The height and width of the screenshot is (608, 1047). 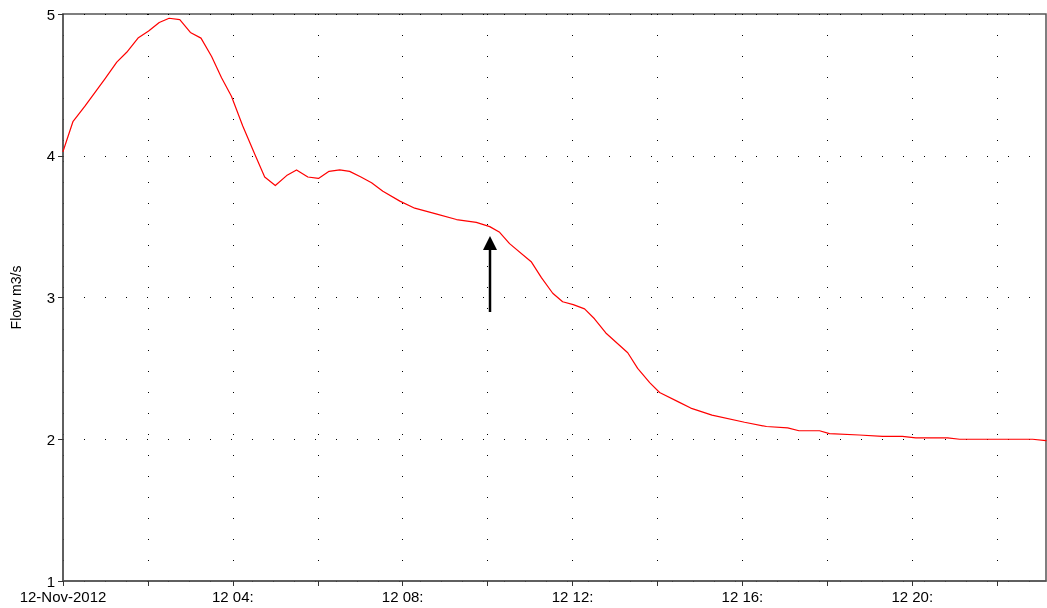 What do you see at coordinates (572, 596) in the screenshot?
I see `x-tick-label: 12 12:` at bounding box center [572, 596].